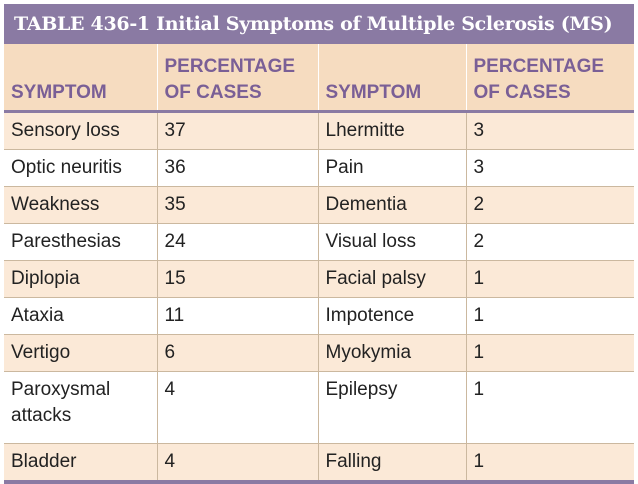 Image resolution: width=638 pixels, height=484 pixels. What do you see at coordinates (391, 78) in the screenshot?
I see `header-symptom-2: SYMPTOM` at bounding box center [391, 78].